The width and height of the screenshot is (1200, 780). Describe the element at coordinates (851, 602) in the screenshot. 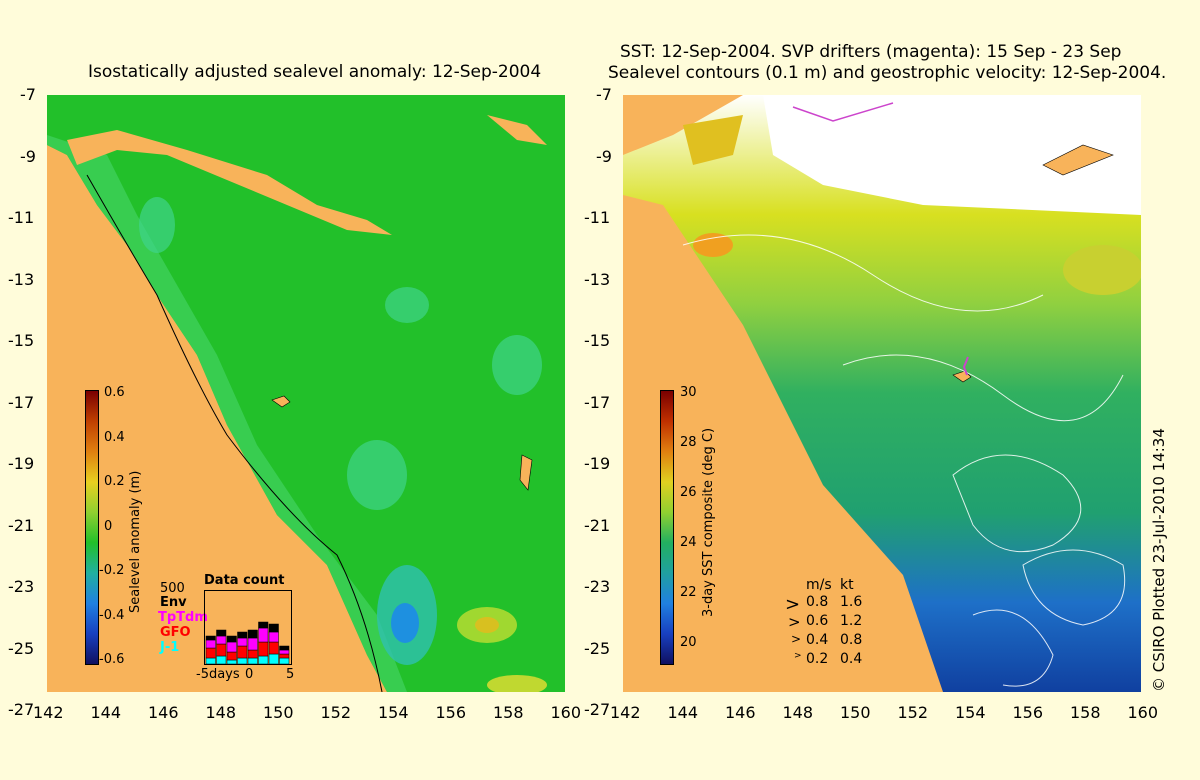

I see `velocity-legend-kt: 1.6` at that location.